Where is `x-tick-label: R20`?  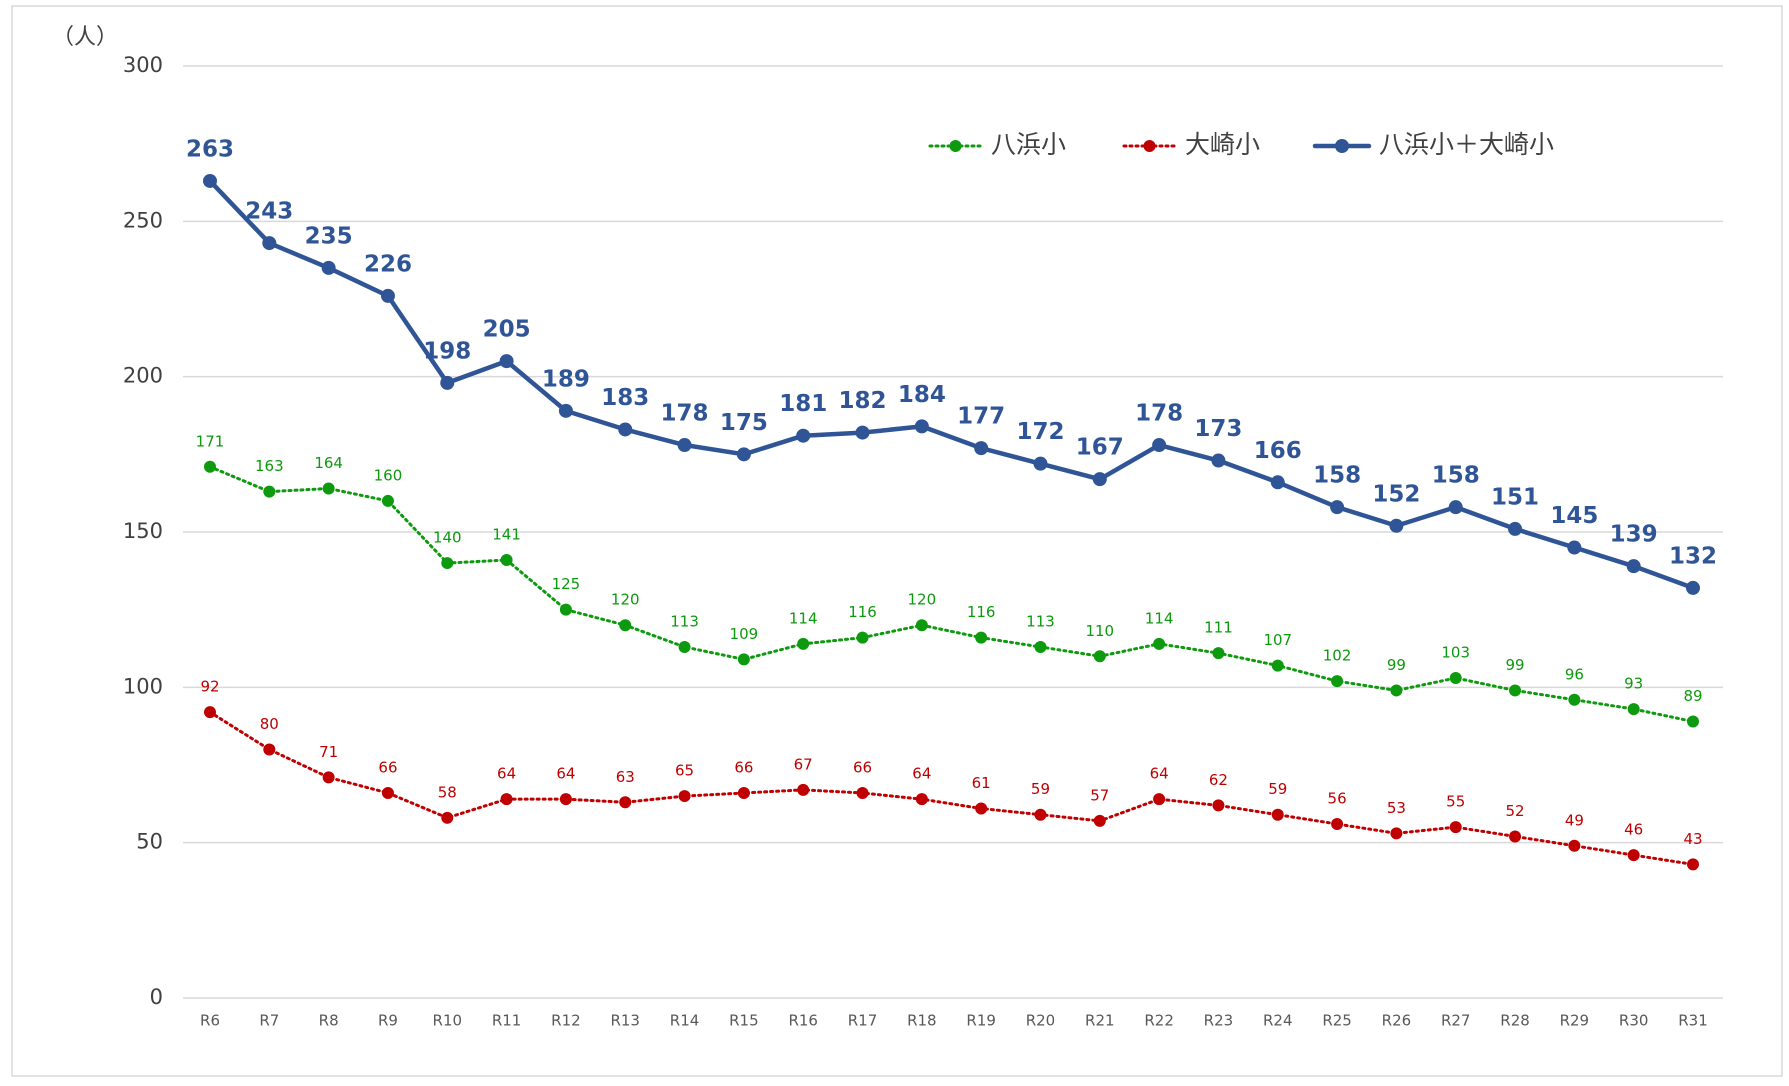
x-tick-label: R20 is located at coordinates (1041, 1021).